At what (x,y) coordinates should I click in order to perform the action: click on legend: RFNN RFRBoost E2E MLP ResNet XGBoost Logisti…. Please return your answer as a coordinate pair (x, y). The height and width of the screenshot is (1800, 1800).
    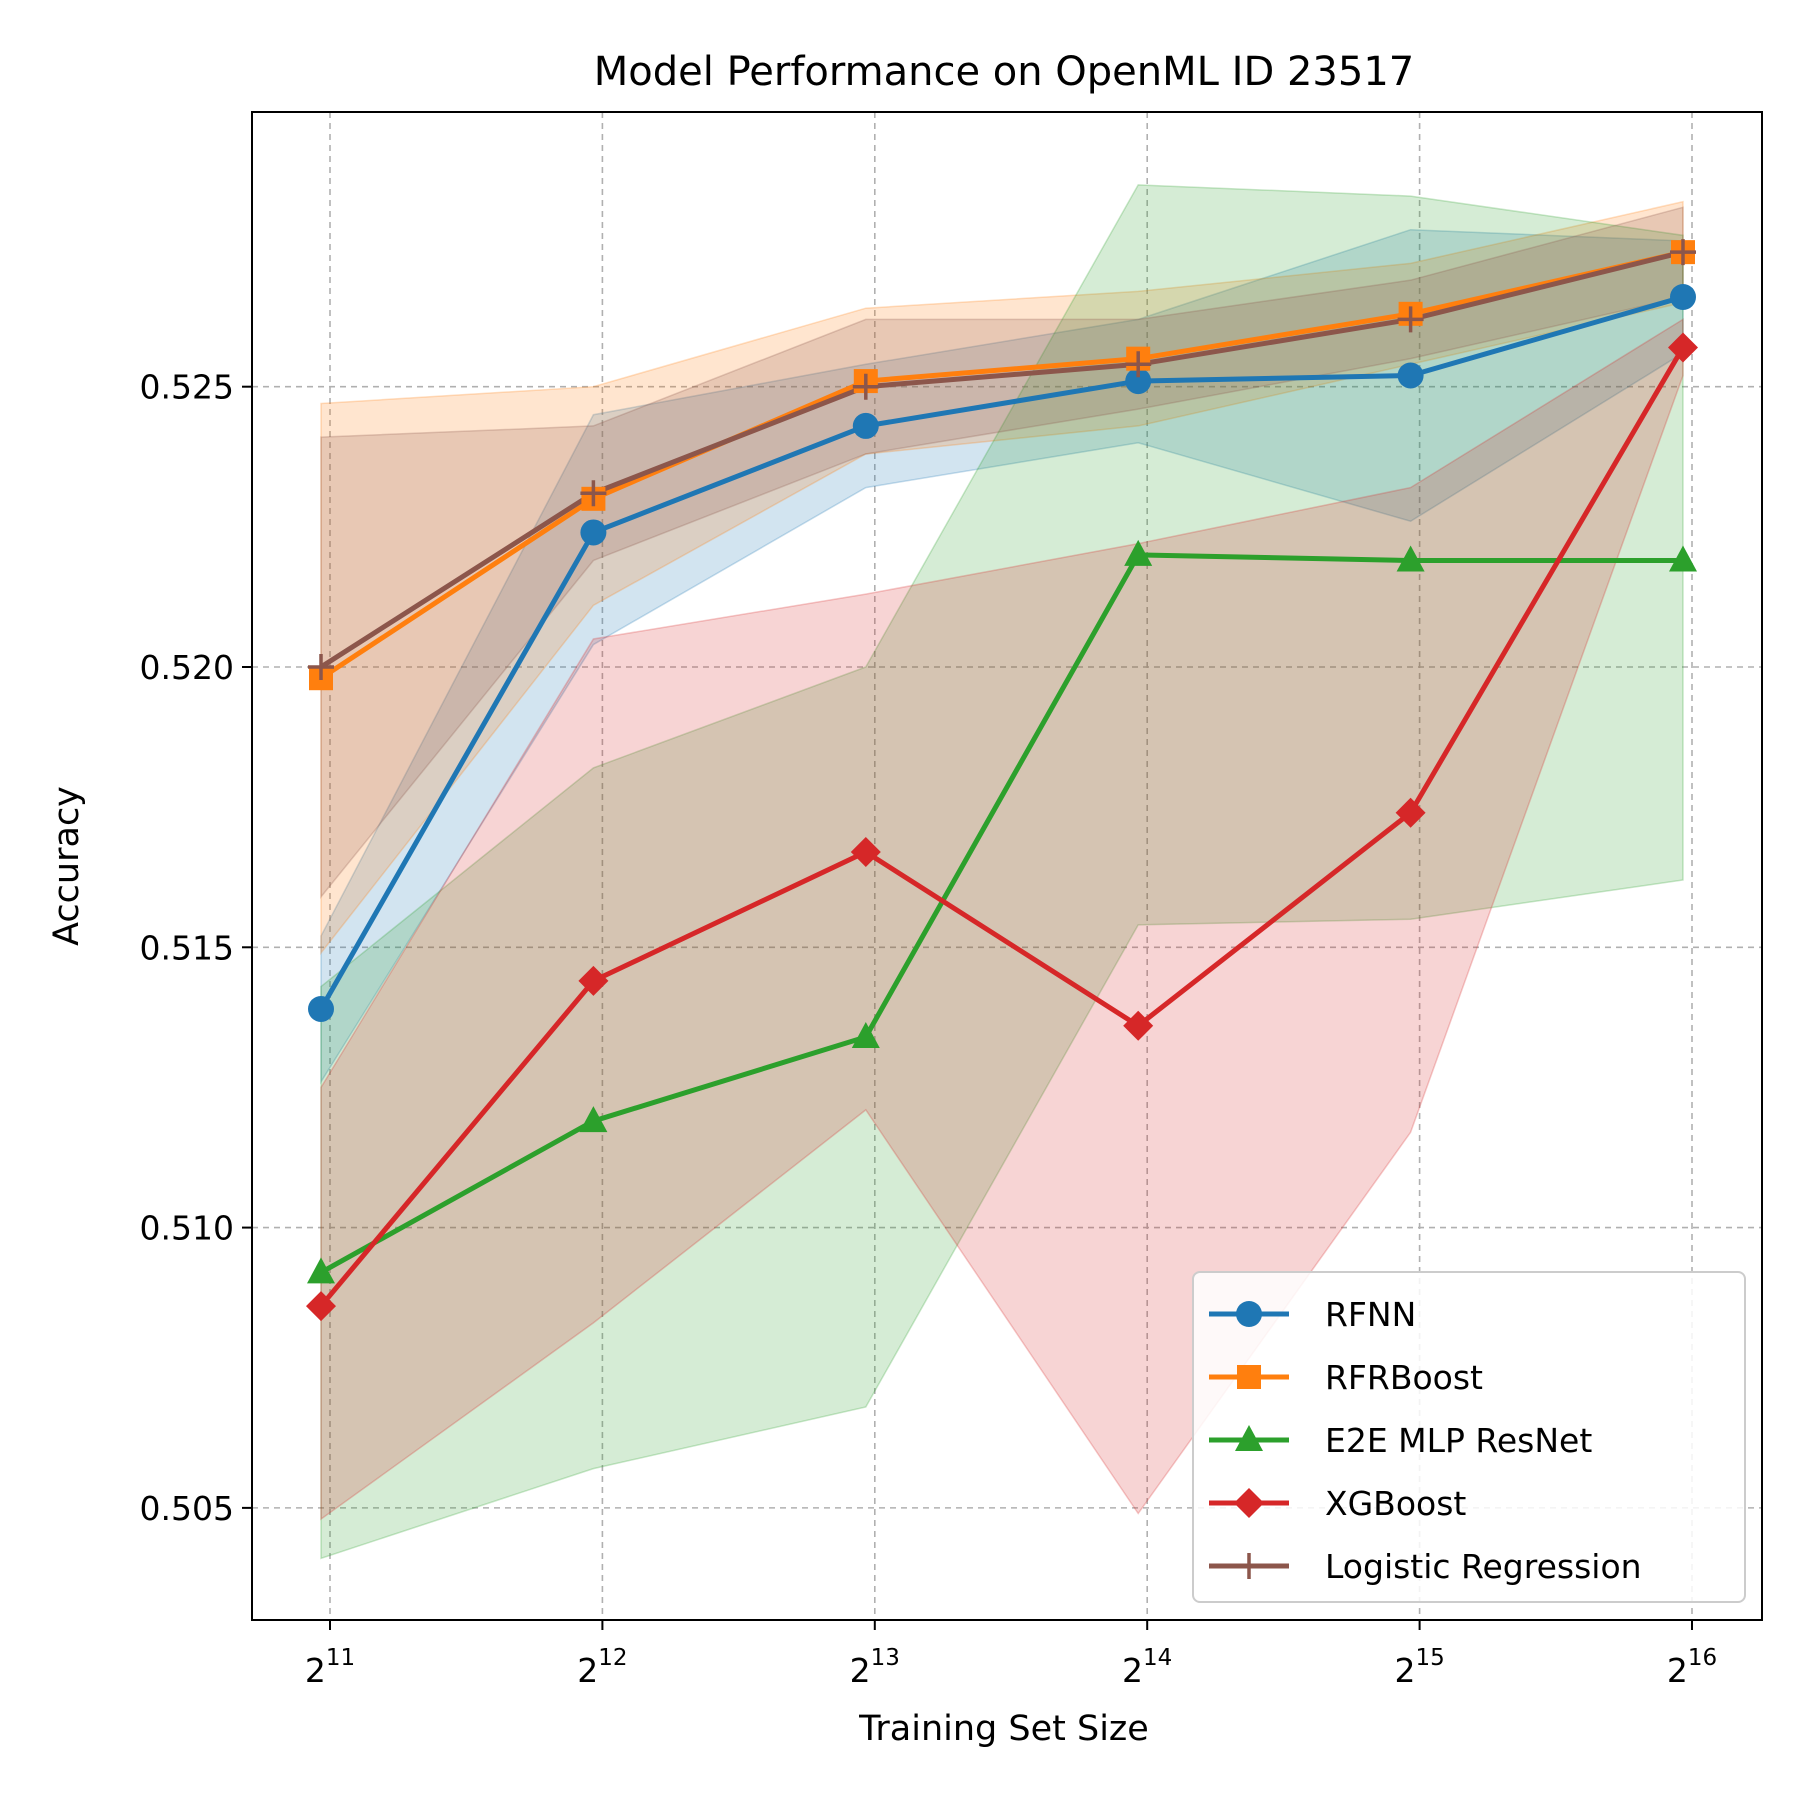
    Looking at the image, I should click on (1469, 1437).